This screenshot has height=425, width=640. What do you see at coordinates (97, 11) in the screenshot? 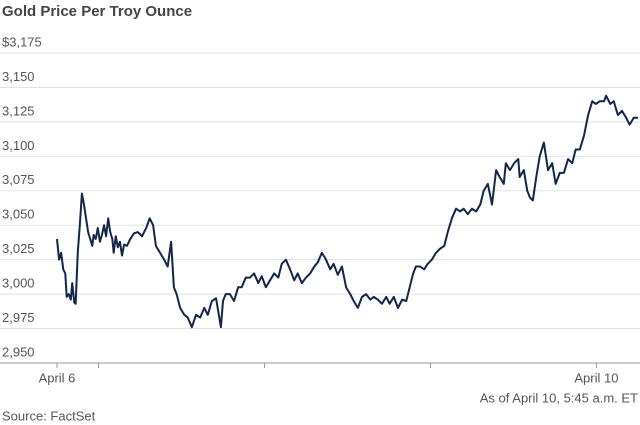
I see `chart-title: Gold Price Per Troy Ounce` at bounding box center [97, 11].